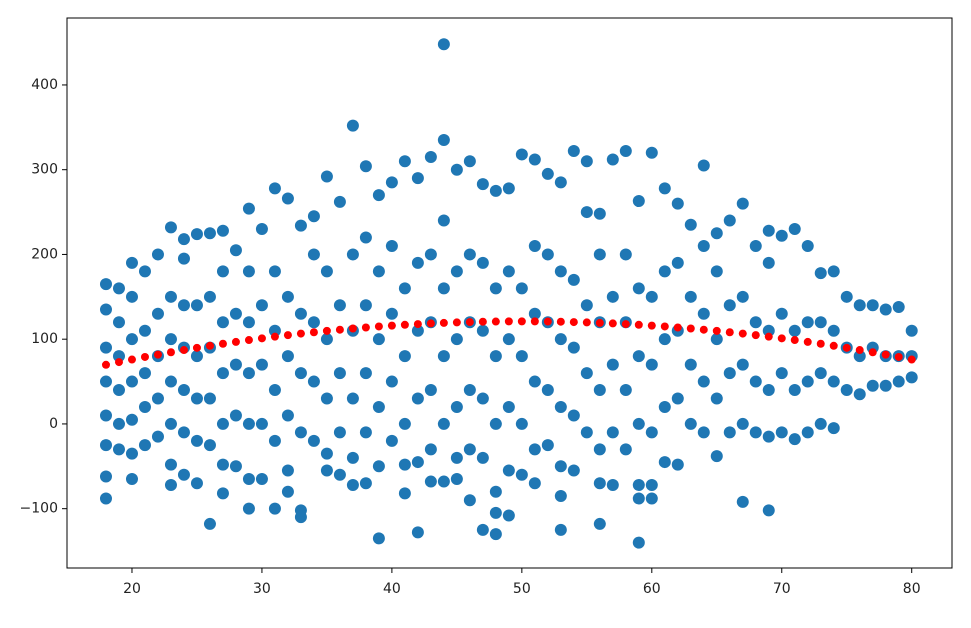 The image size is (971, 628). Describe the element at coordinates (44, 170) in the screenshot. I see `y-tick-label: 300` at that location.